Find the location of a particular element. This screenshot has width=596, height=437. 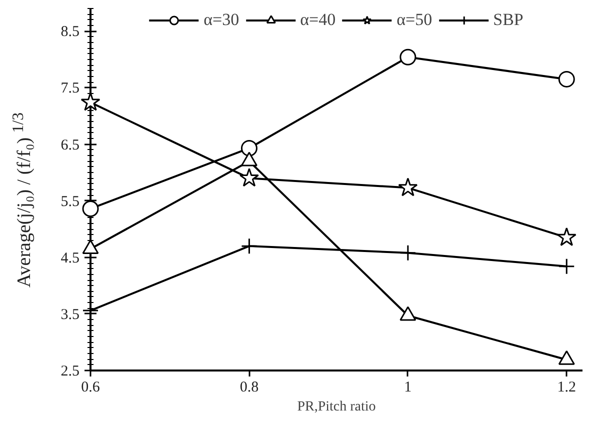

x-tick-label: 1.2 is located at coordinates (566, 388).